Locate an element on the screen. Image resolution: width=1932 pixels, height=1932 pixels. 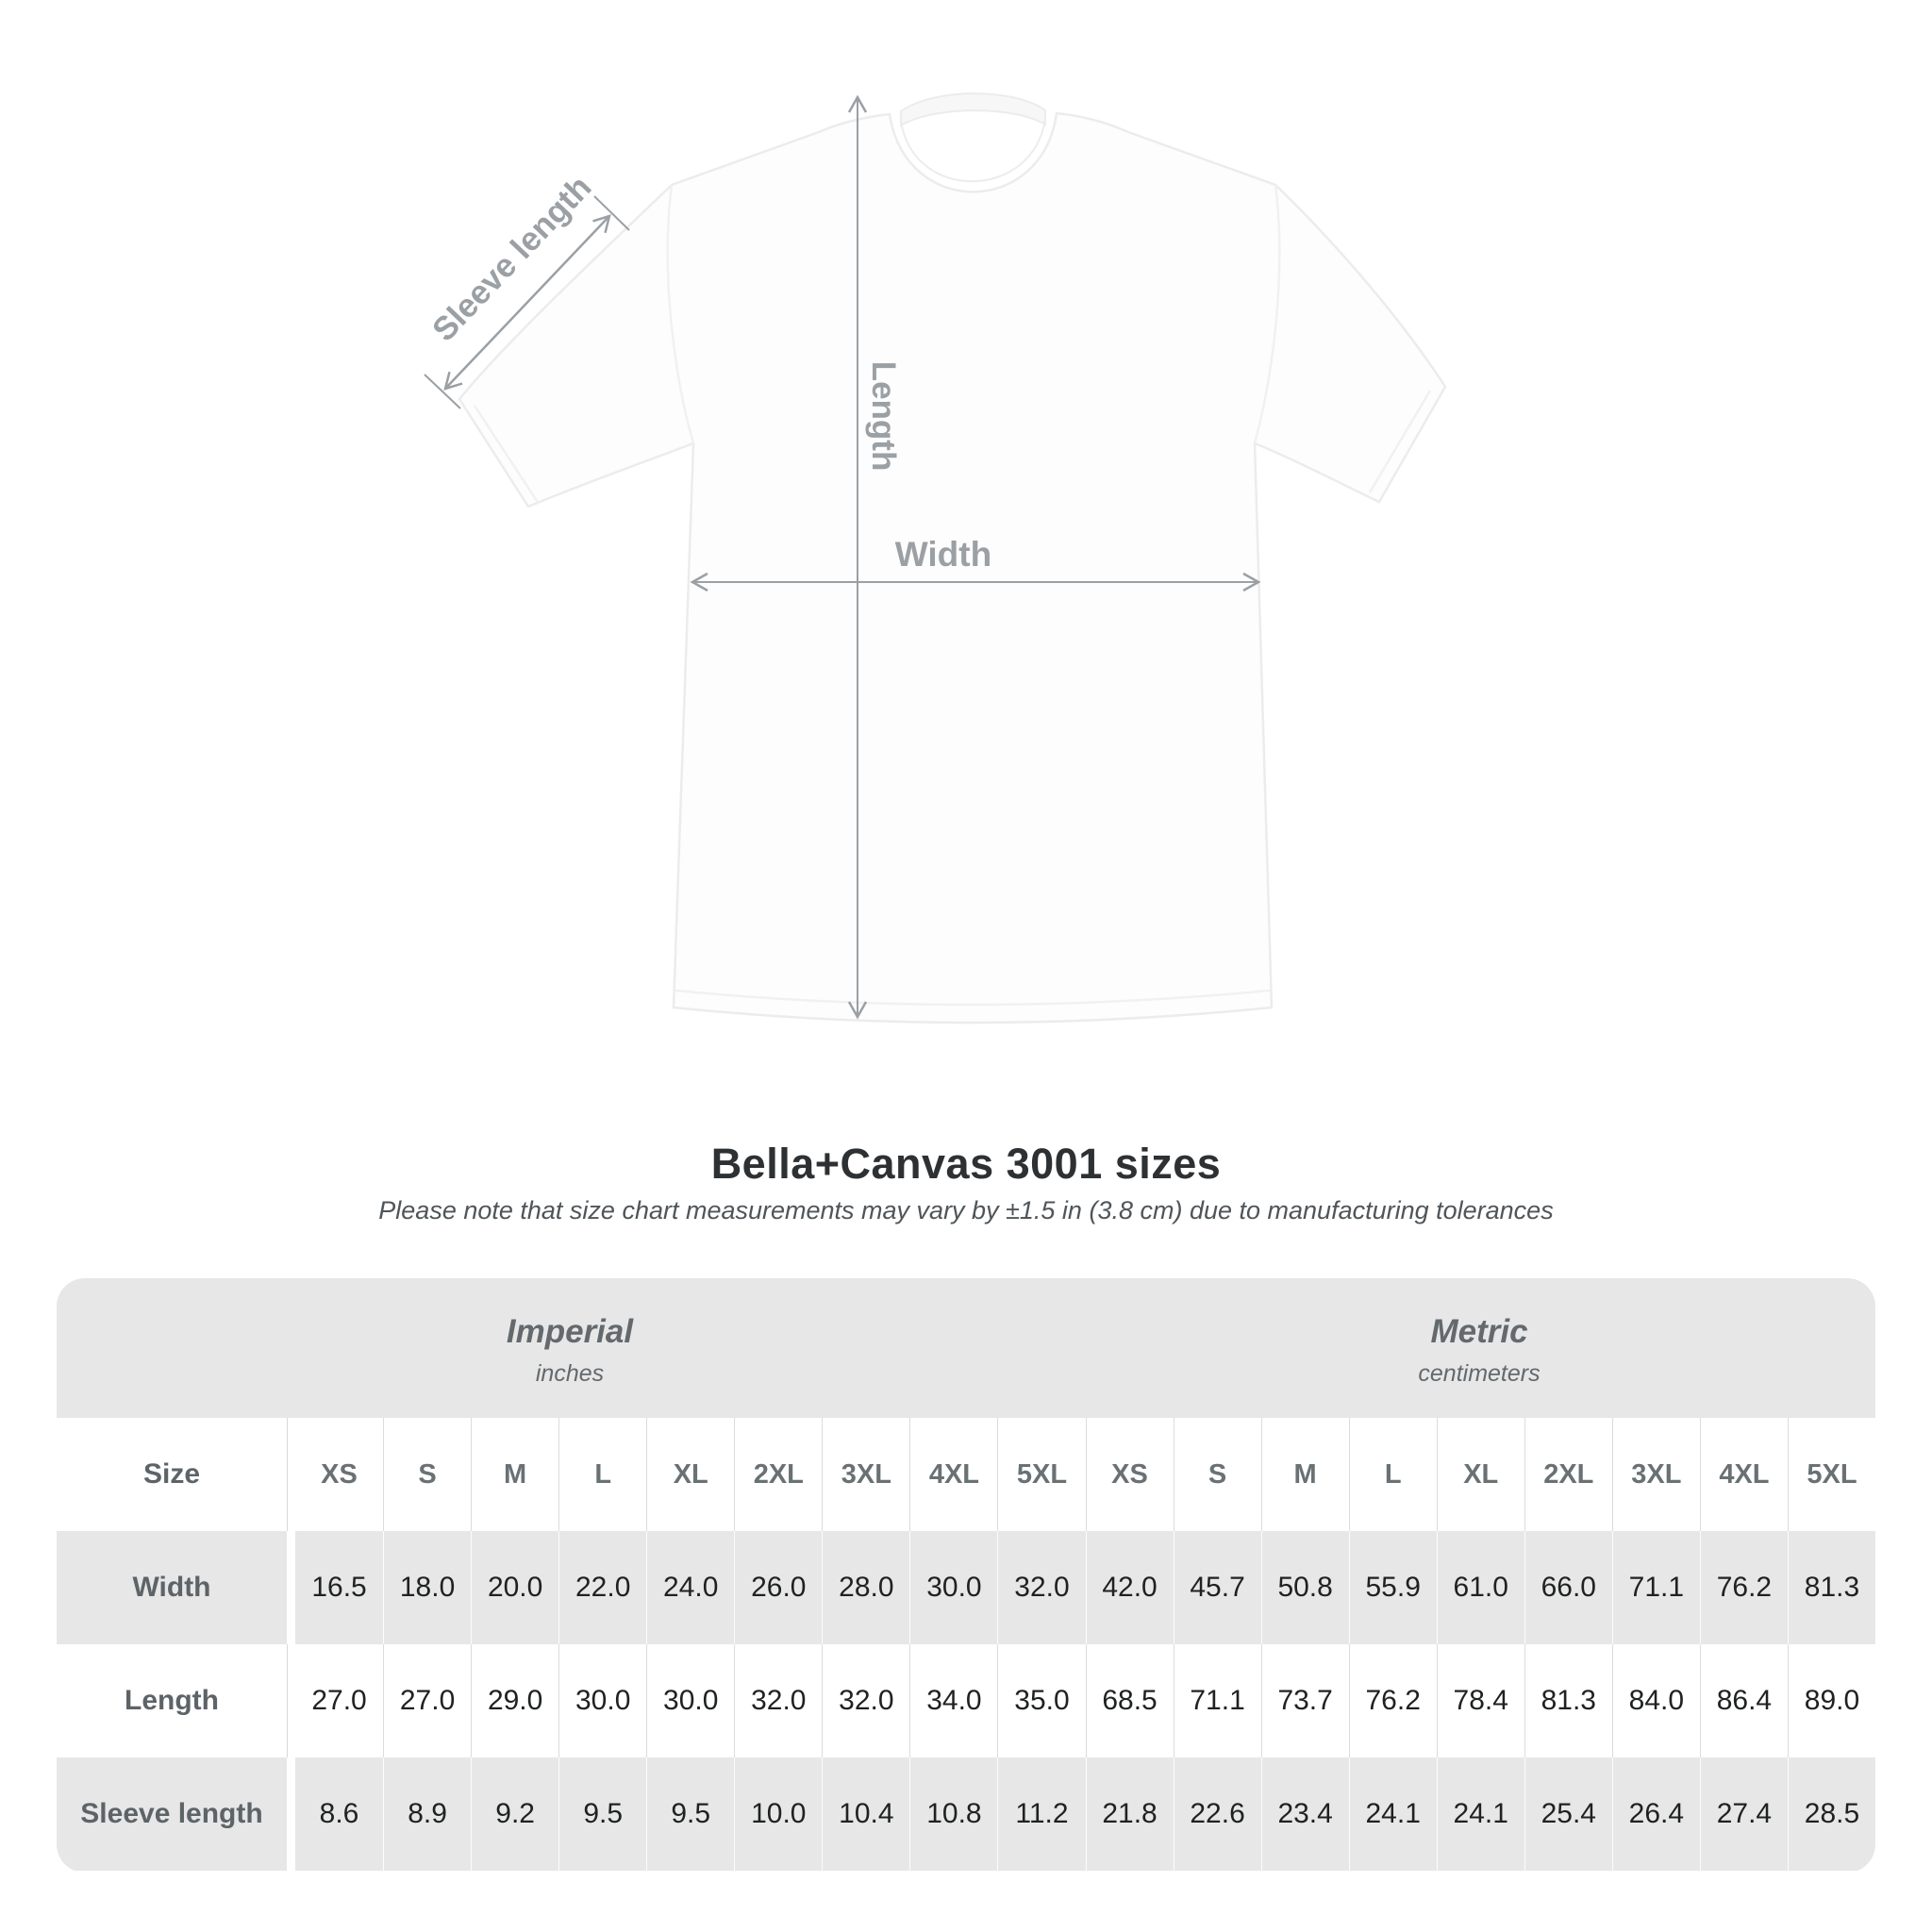
width-arrowhead-left is located at coordinates (699, 582).